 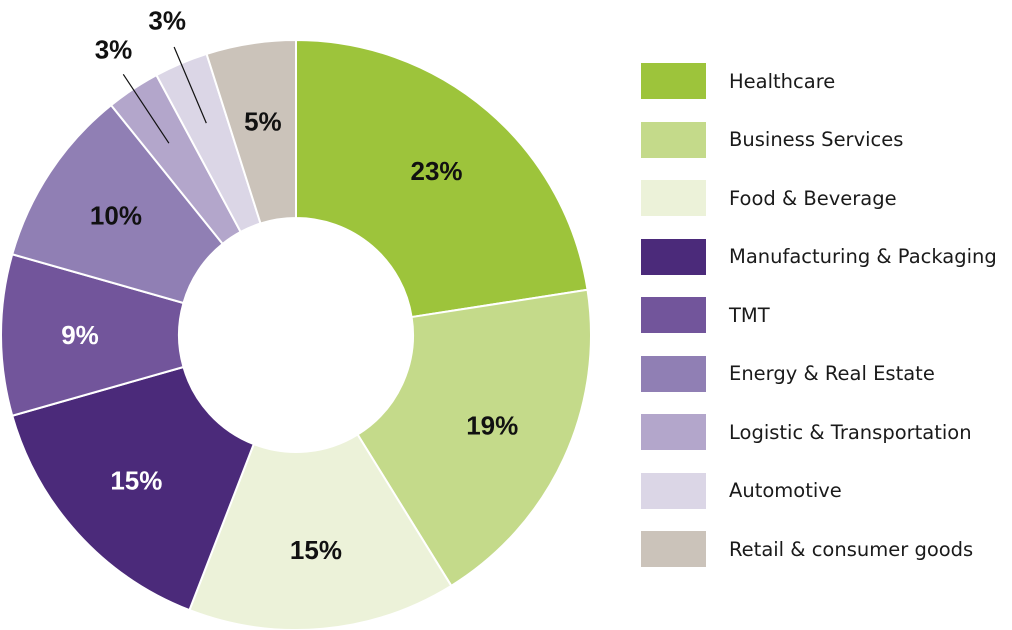 I want to click on leader-line-automotive, so click(x=190, y=85).